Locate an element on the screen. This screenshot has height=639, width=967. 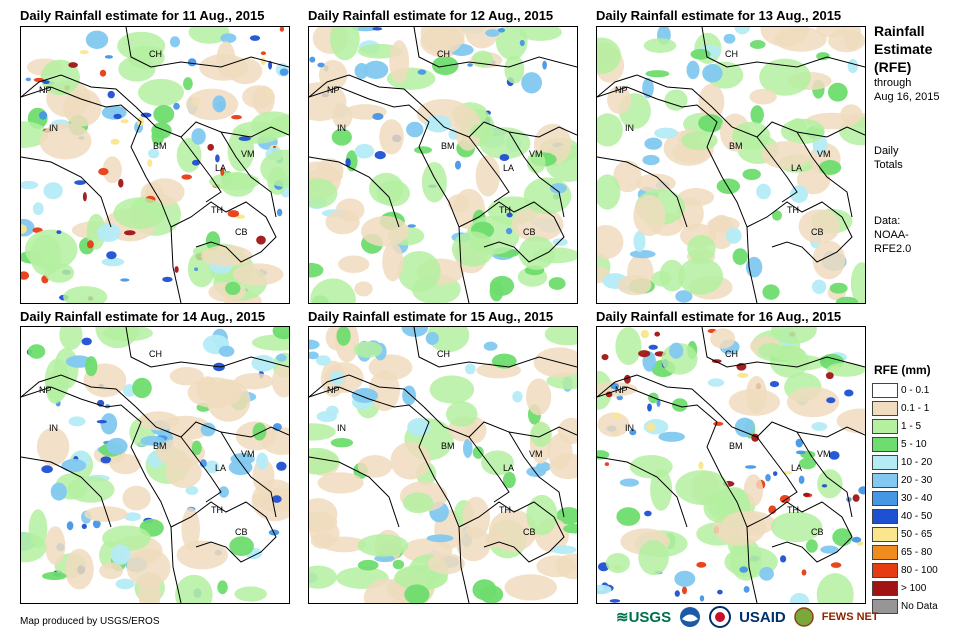
country-label-th: TH is located at coordinates (505, 510).